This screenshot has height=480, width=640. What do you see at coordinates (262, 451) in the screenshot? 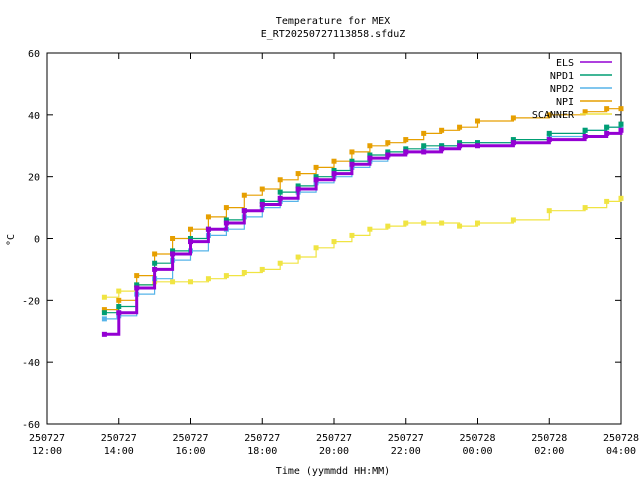
I see `x-tick-time: 18:00` at bounding box center [262, 451].